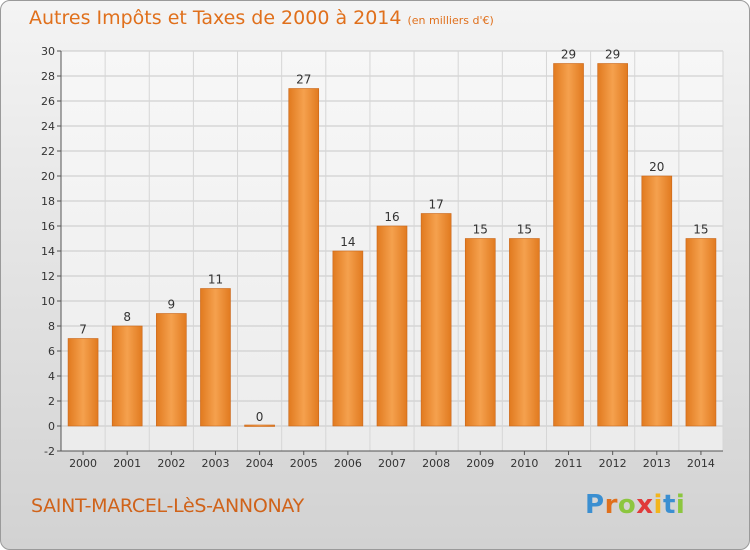 The width and height of the screenshot is (750, 550). What do you see at coordinates (480, 230) in the screenshot?
I see `value-label-2009: 15` at bounding box center [480, 230].